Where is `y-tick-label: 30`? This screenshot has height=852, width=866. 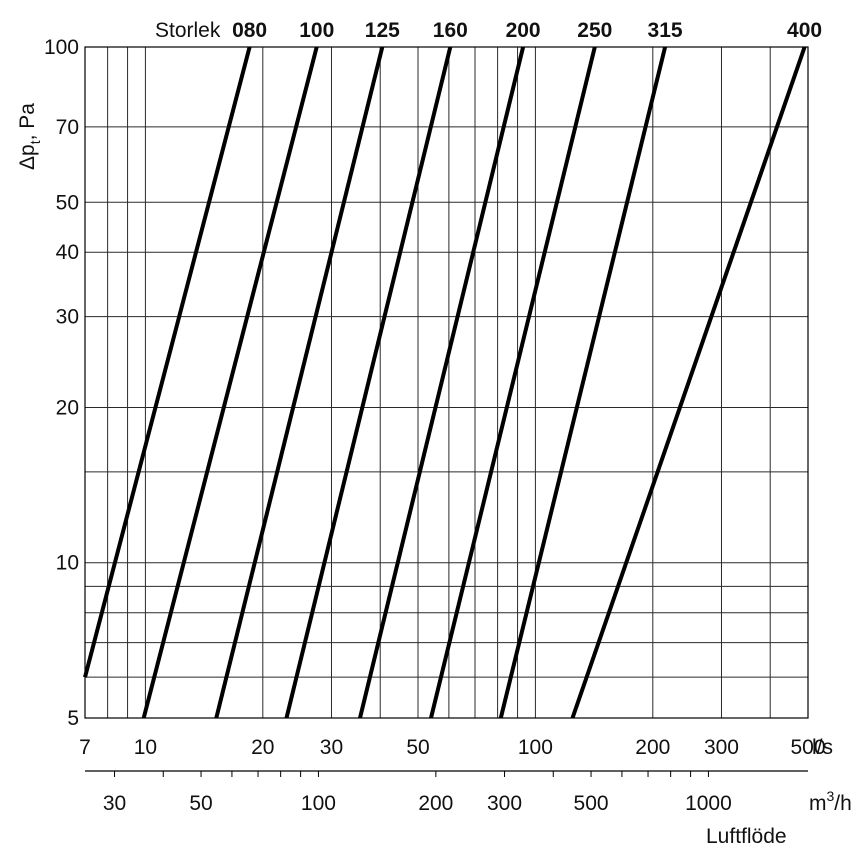
y-tick-label: 30 is located at coordinates (67, 317).